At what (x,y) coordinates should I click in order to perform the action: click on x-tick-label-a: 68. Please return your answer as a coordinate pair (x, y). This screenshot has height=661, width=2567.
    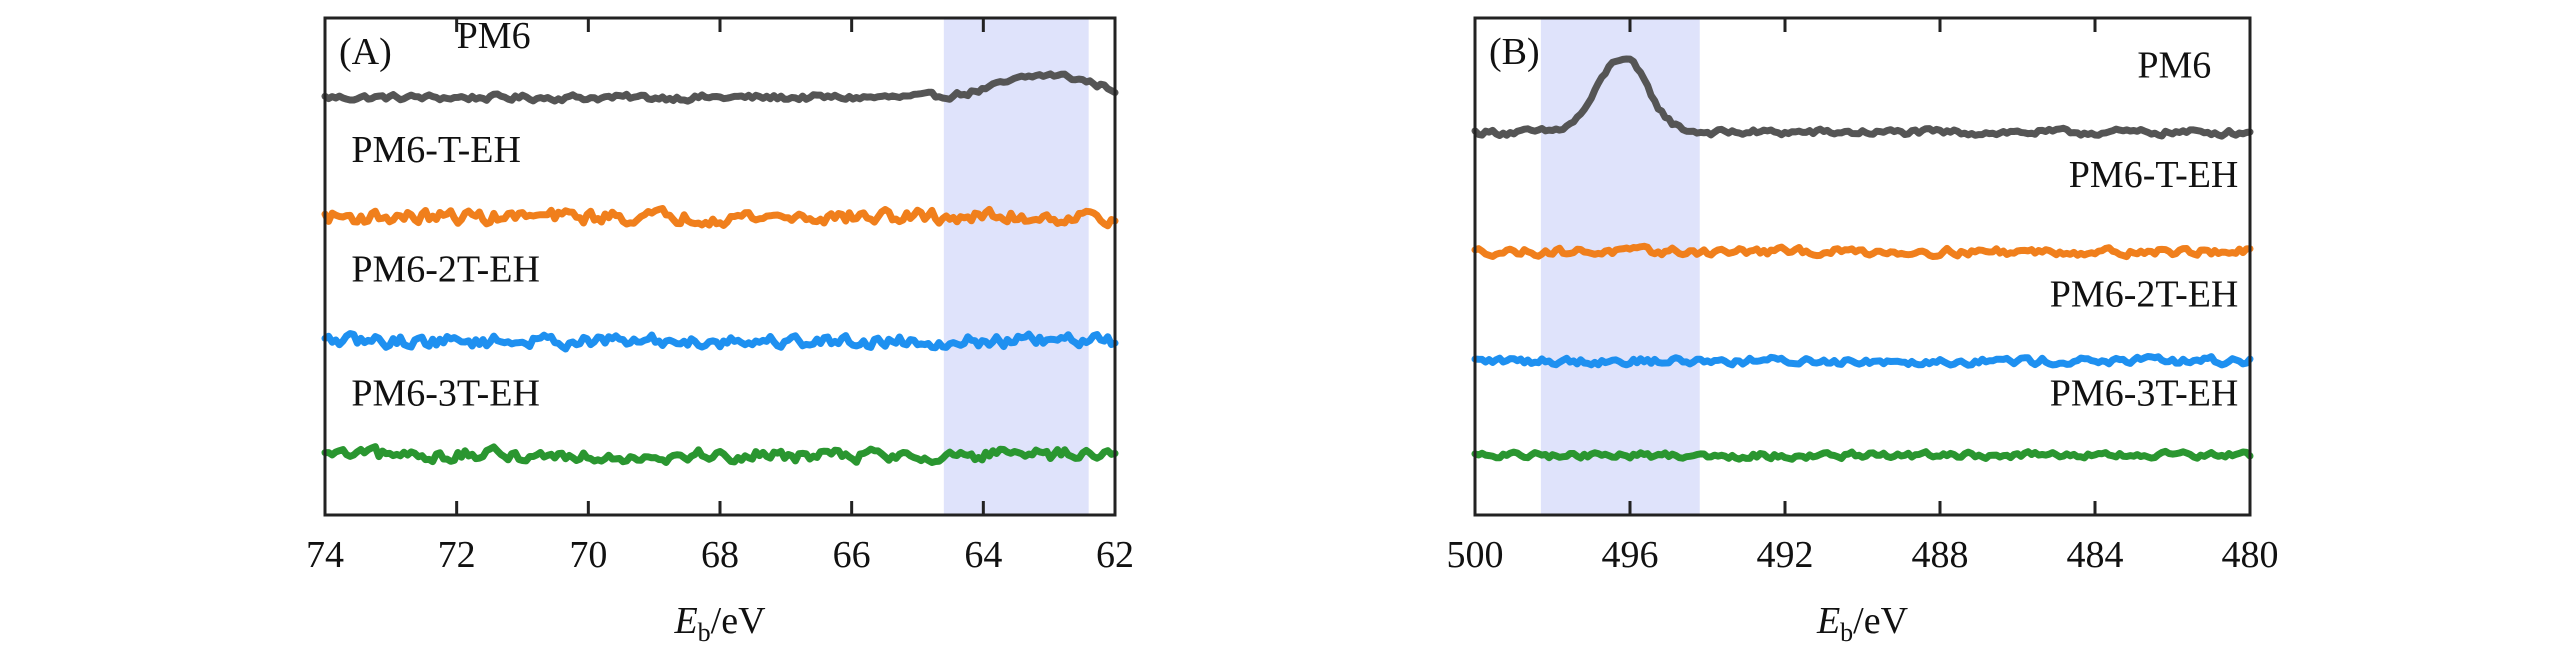
    Looking at the image, I should click on (720, 555).